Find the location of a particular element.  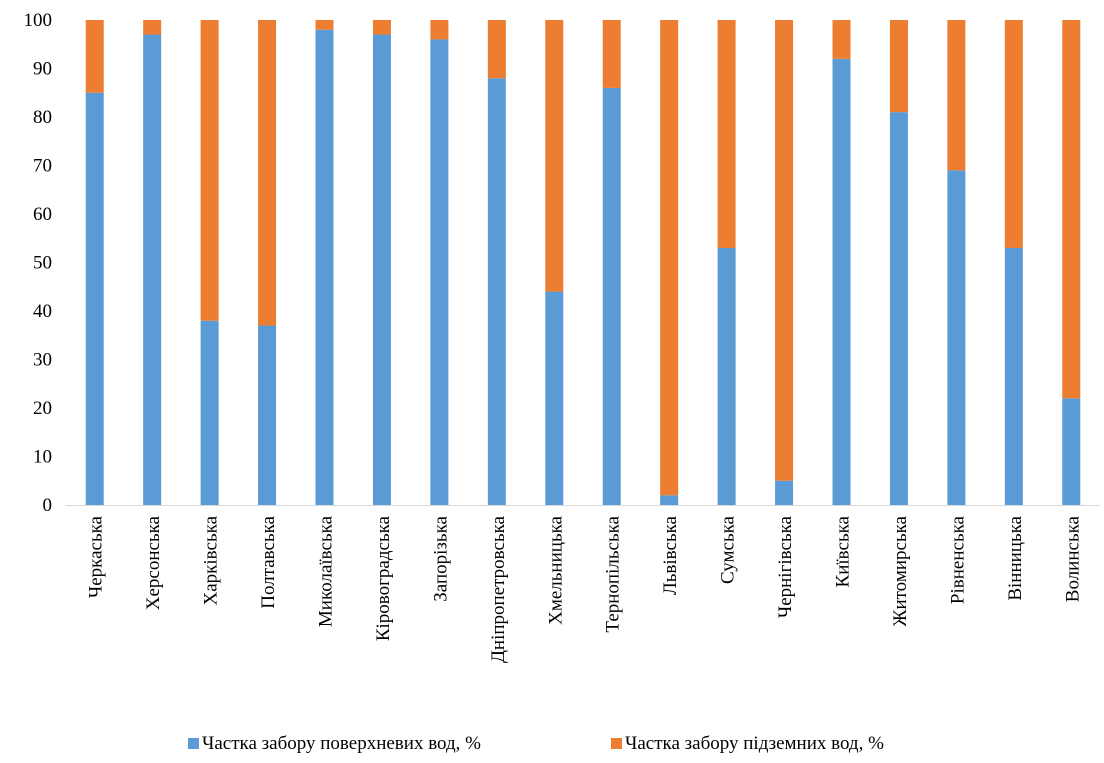

y-tick-label: 20 is located at coordinates (42, 408).